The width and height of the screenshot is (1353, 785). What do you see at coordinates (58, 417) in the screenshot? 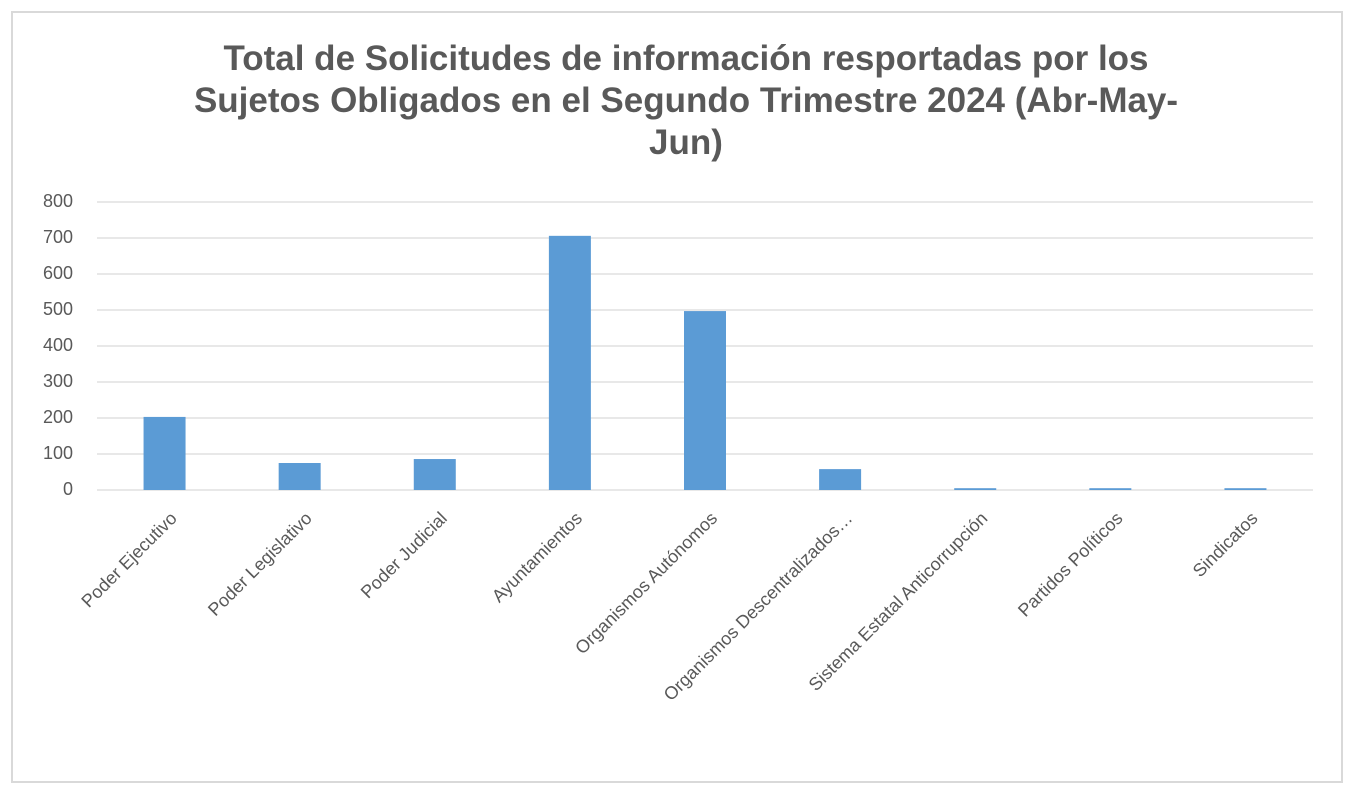
I see `y-tick-label: 200` at bounding box center [58, 417].